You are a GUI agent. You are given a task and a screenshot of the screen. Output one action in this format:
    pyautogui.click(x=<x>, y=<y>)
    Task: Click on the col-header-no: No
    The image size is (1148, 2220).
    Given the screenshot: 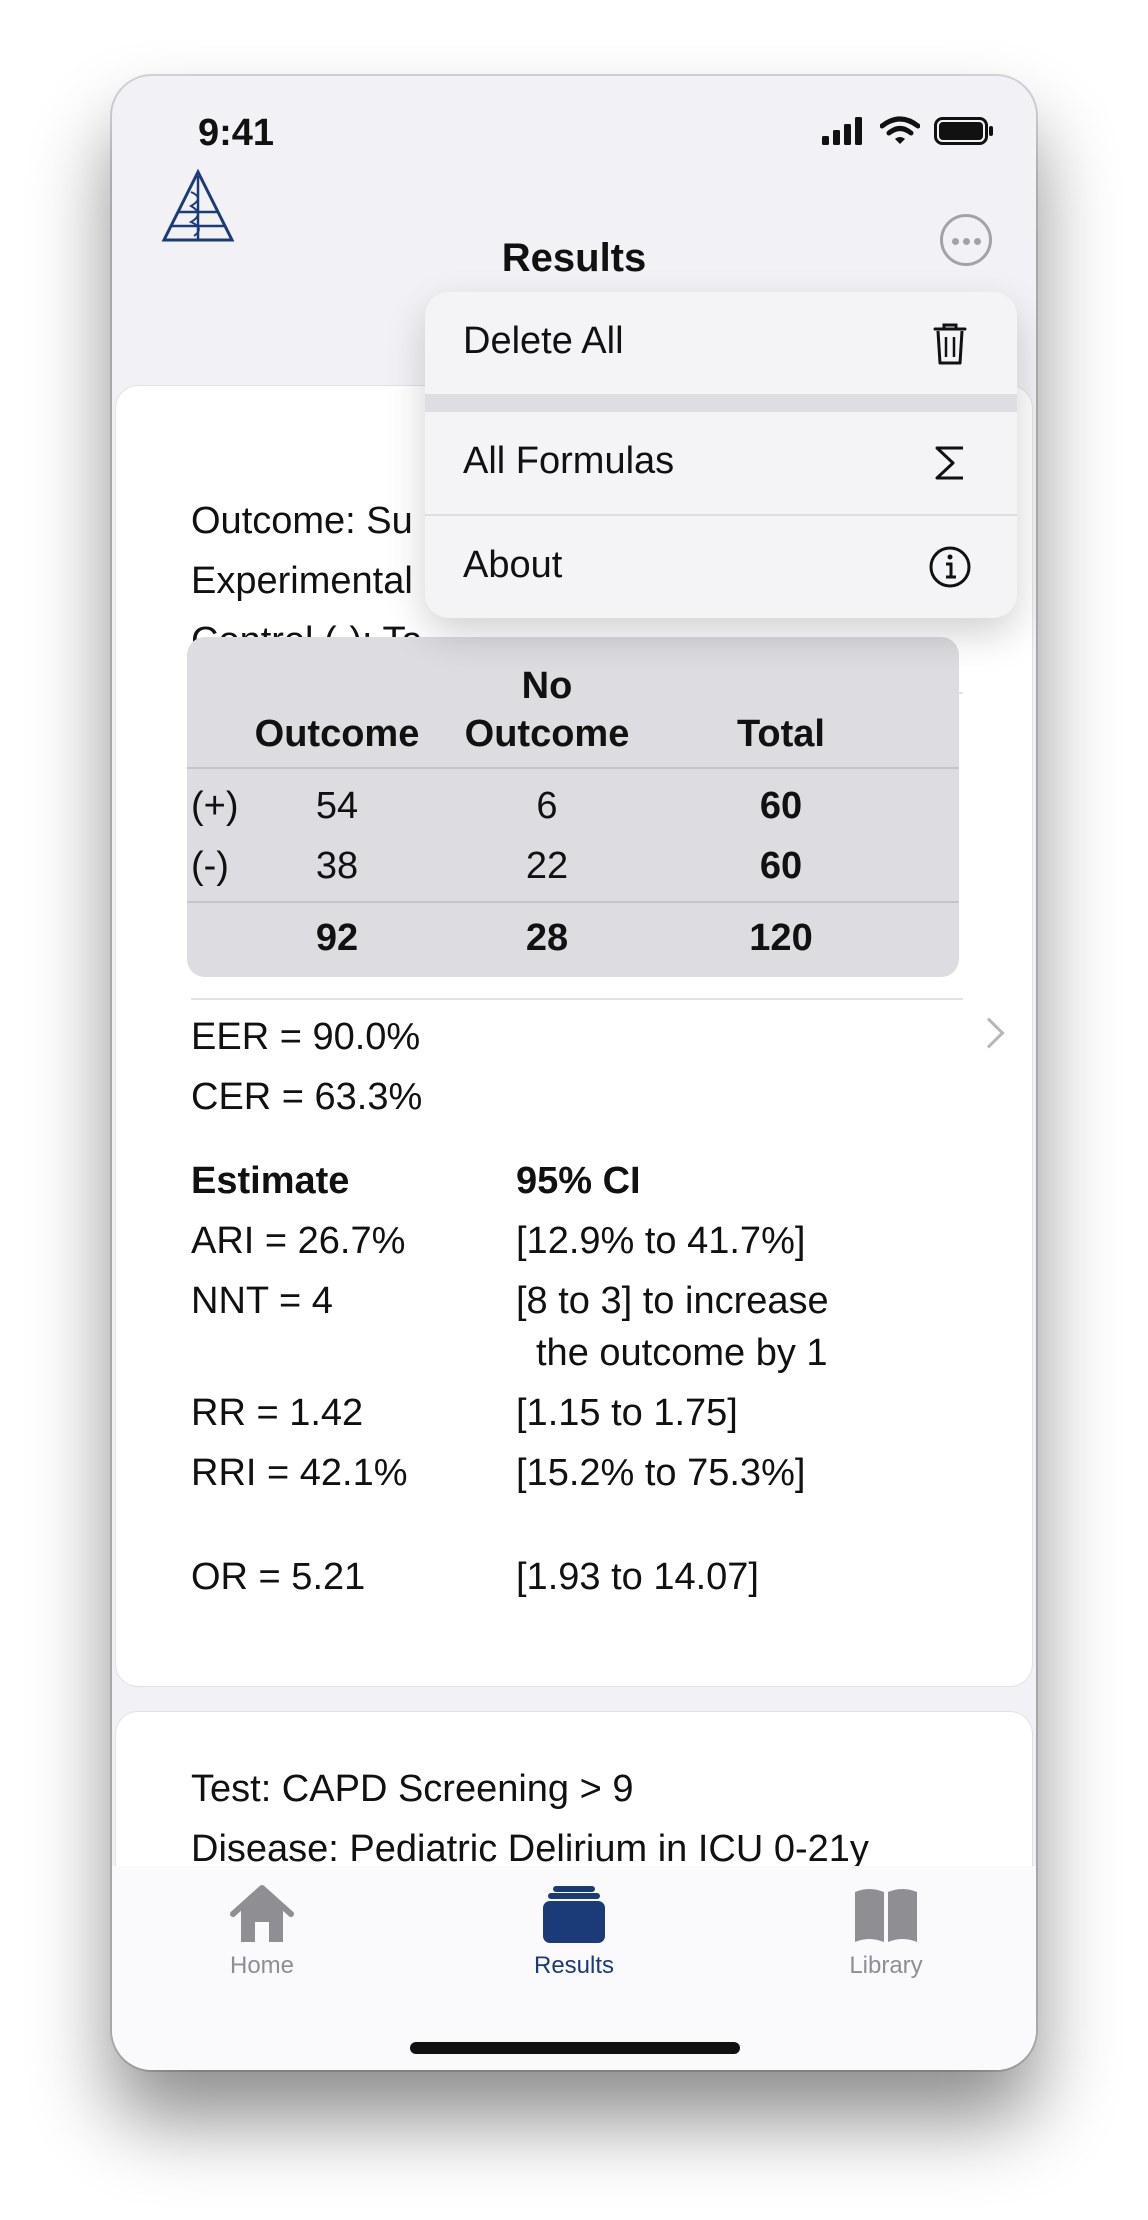 What is the action you would take?
    pyautogui.click(x=547, y=686)
    